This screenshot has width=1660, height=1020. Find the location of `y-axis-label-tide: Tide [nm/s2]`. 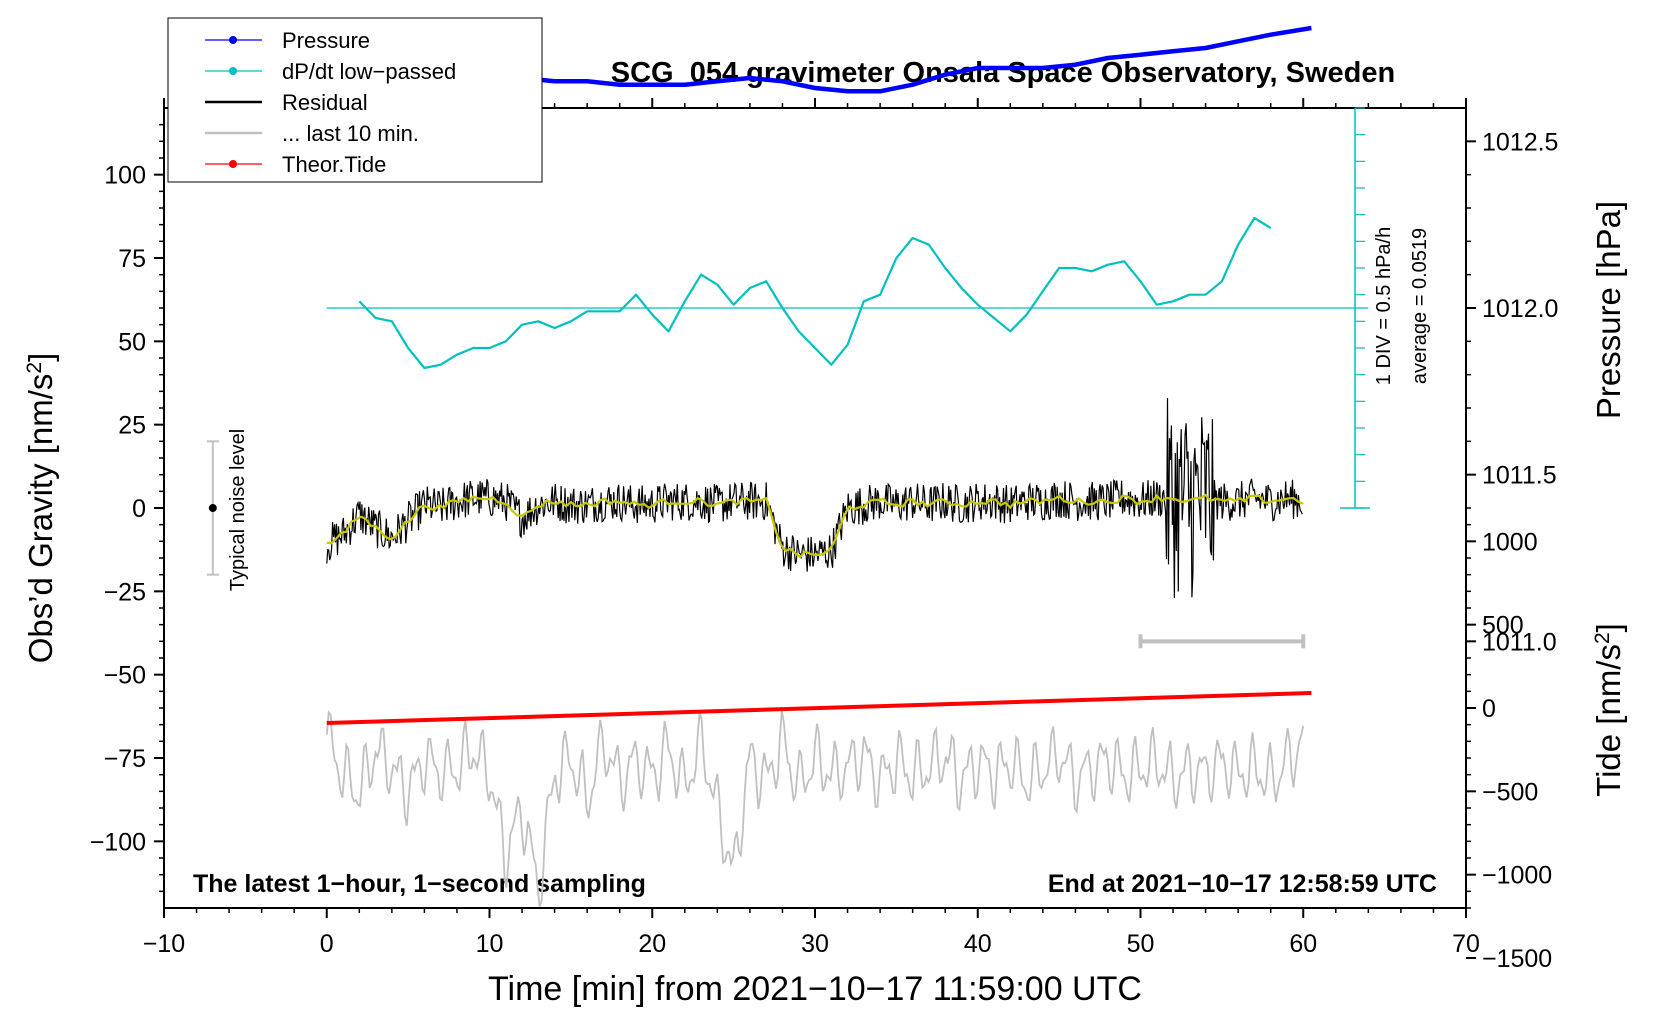

y-axis-label-tide: Tide [nm/s2] is located at coordinates (1608, 710).